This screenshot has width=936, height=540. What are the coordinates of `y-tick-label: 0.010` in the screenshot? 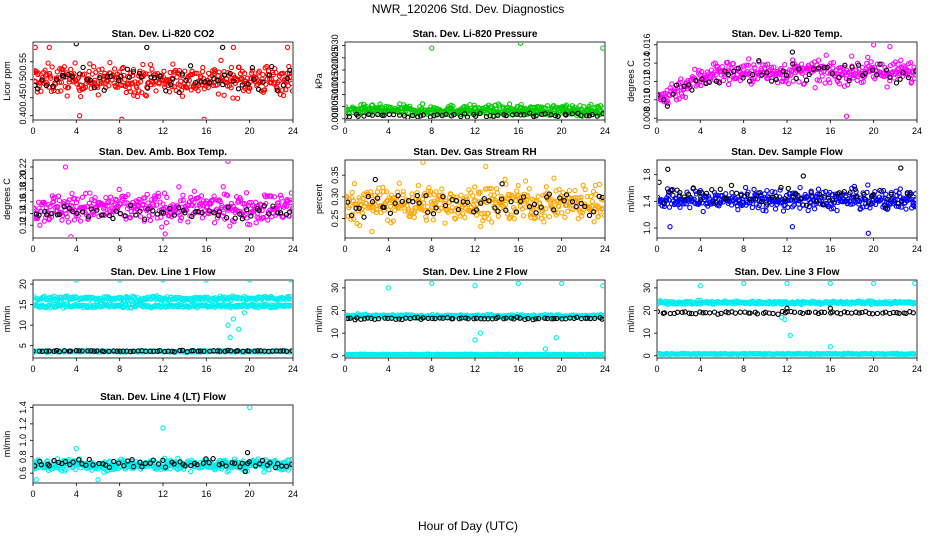 It's located at (335, 94).